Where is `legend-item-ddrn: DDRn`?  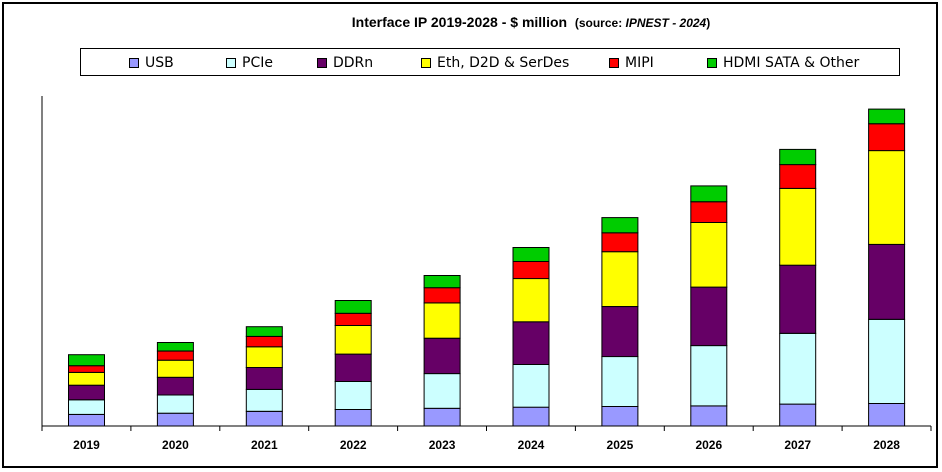
legend-item-ddrn: DDRn is located at coordinates (345, 63).